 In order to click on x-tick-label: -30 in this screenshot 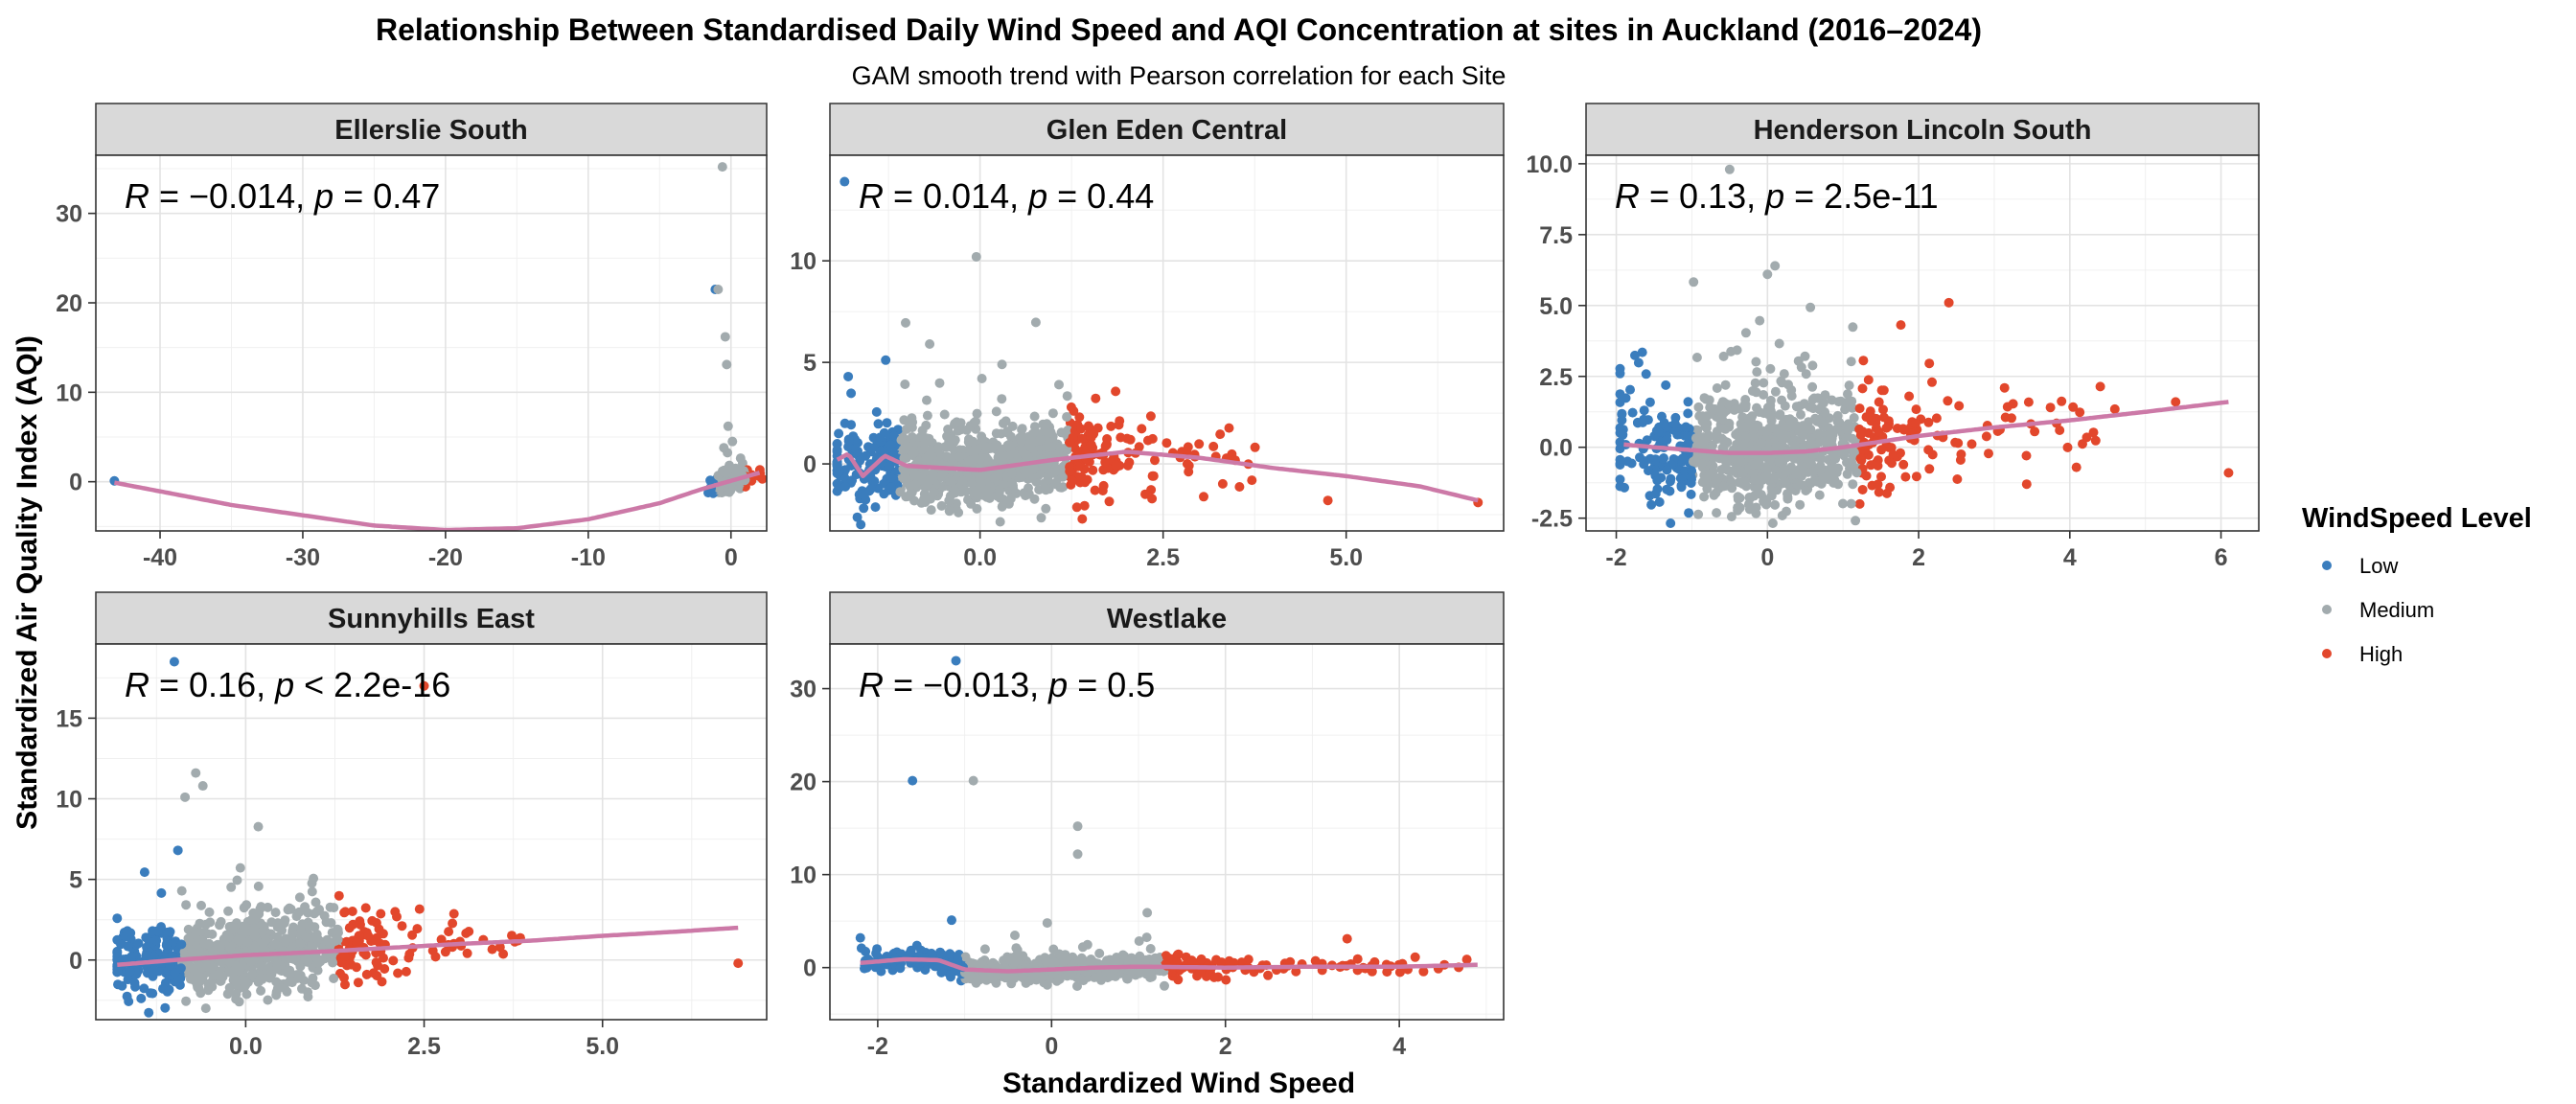, I will do `click(303, 557)`.